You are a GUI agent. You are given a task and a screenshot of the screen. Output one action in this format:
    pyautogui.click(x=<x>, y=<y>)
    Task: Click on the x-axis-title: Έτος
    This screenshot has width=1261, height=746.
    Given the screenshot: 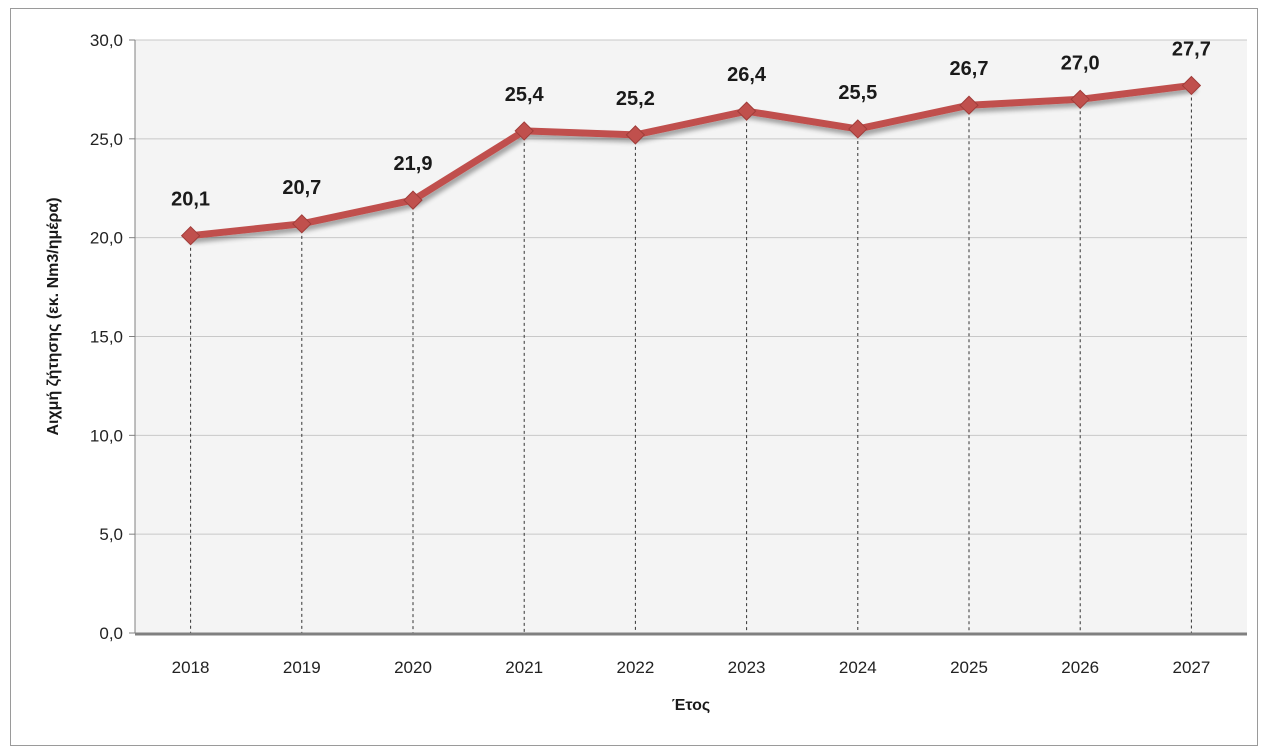 What is the action you would take?
    pyautogui.click(x=691, y=705)
    